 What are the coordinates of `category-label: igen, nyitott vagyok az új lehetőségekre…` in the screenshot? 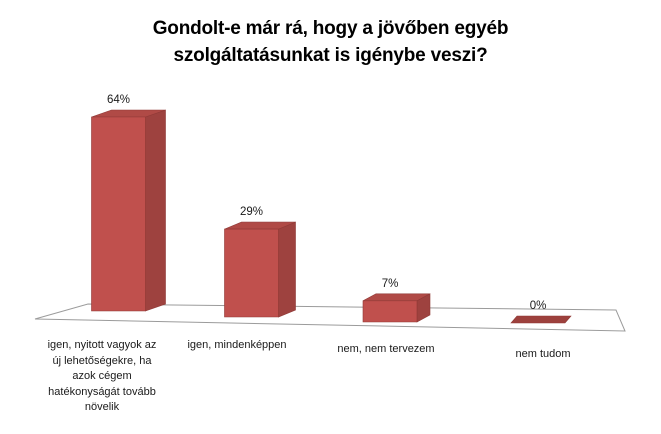 It's located at (102, 376).